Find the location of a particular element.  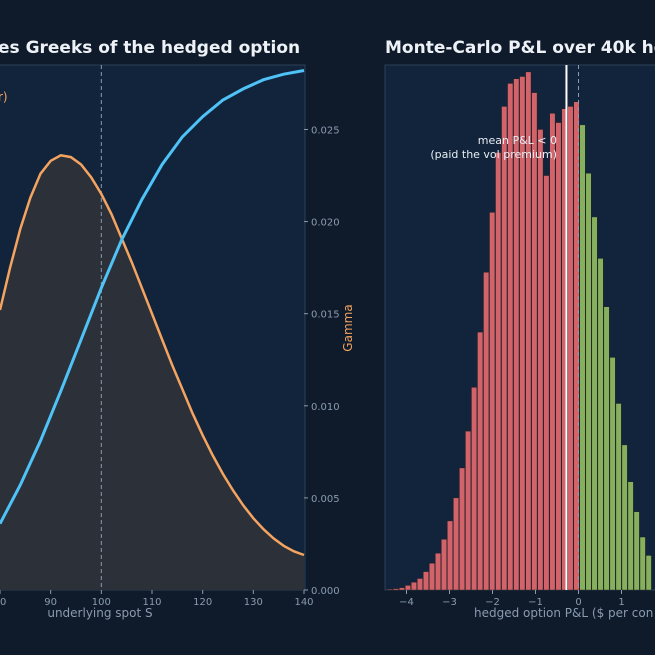

x-tick-label: −3 is located at coordinates (449, 602).